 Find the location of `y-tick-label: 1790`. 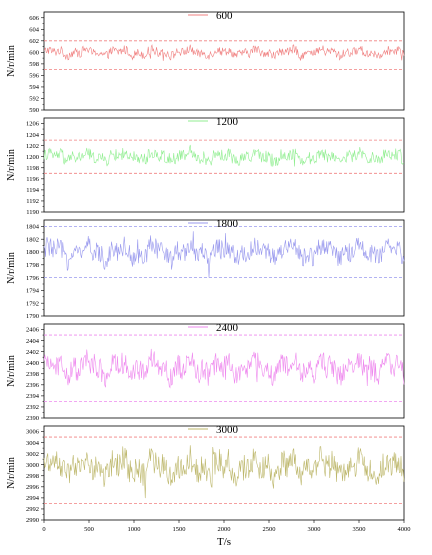

y-tick-label: 1790 is located at coordinates (32, 316).